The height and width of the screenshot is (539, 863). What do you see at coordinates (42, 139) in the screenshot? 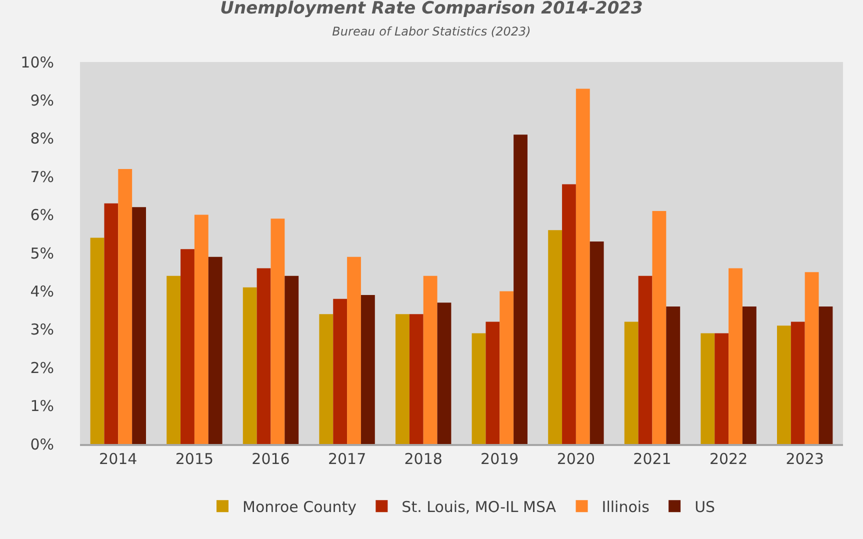
I see `y-tick-label: 8%` at bounding box center [42, 139].